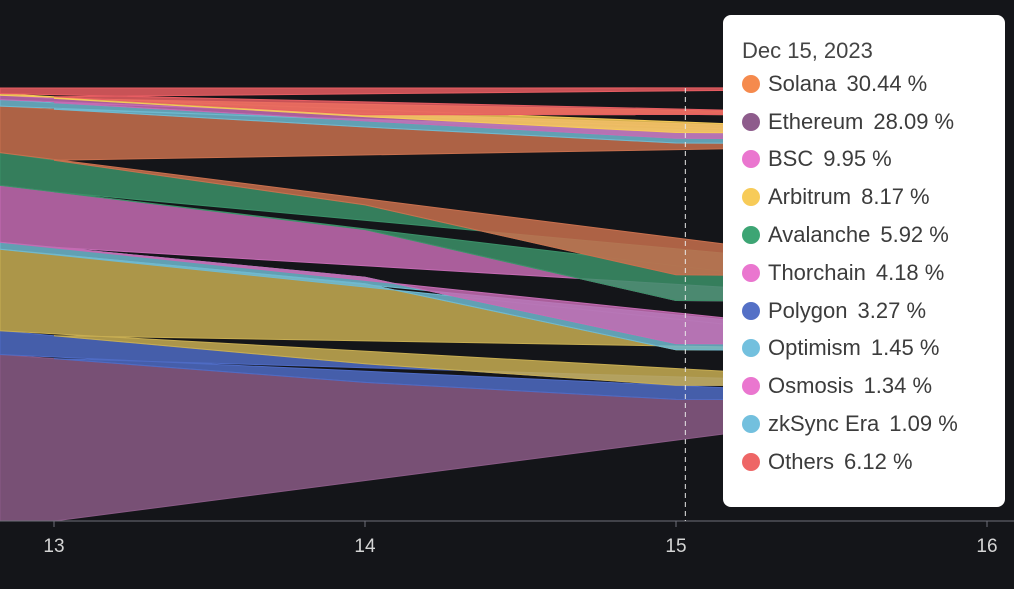 The image size is (1014, 589). Describe the element at coordinates (507, 538) in the screenshot. I see `x-axis: 13 14 15 16` at that location.